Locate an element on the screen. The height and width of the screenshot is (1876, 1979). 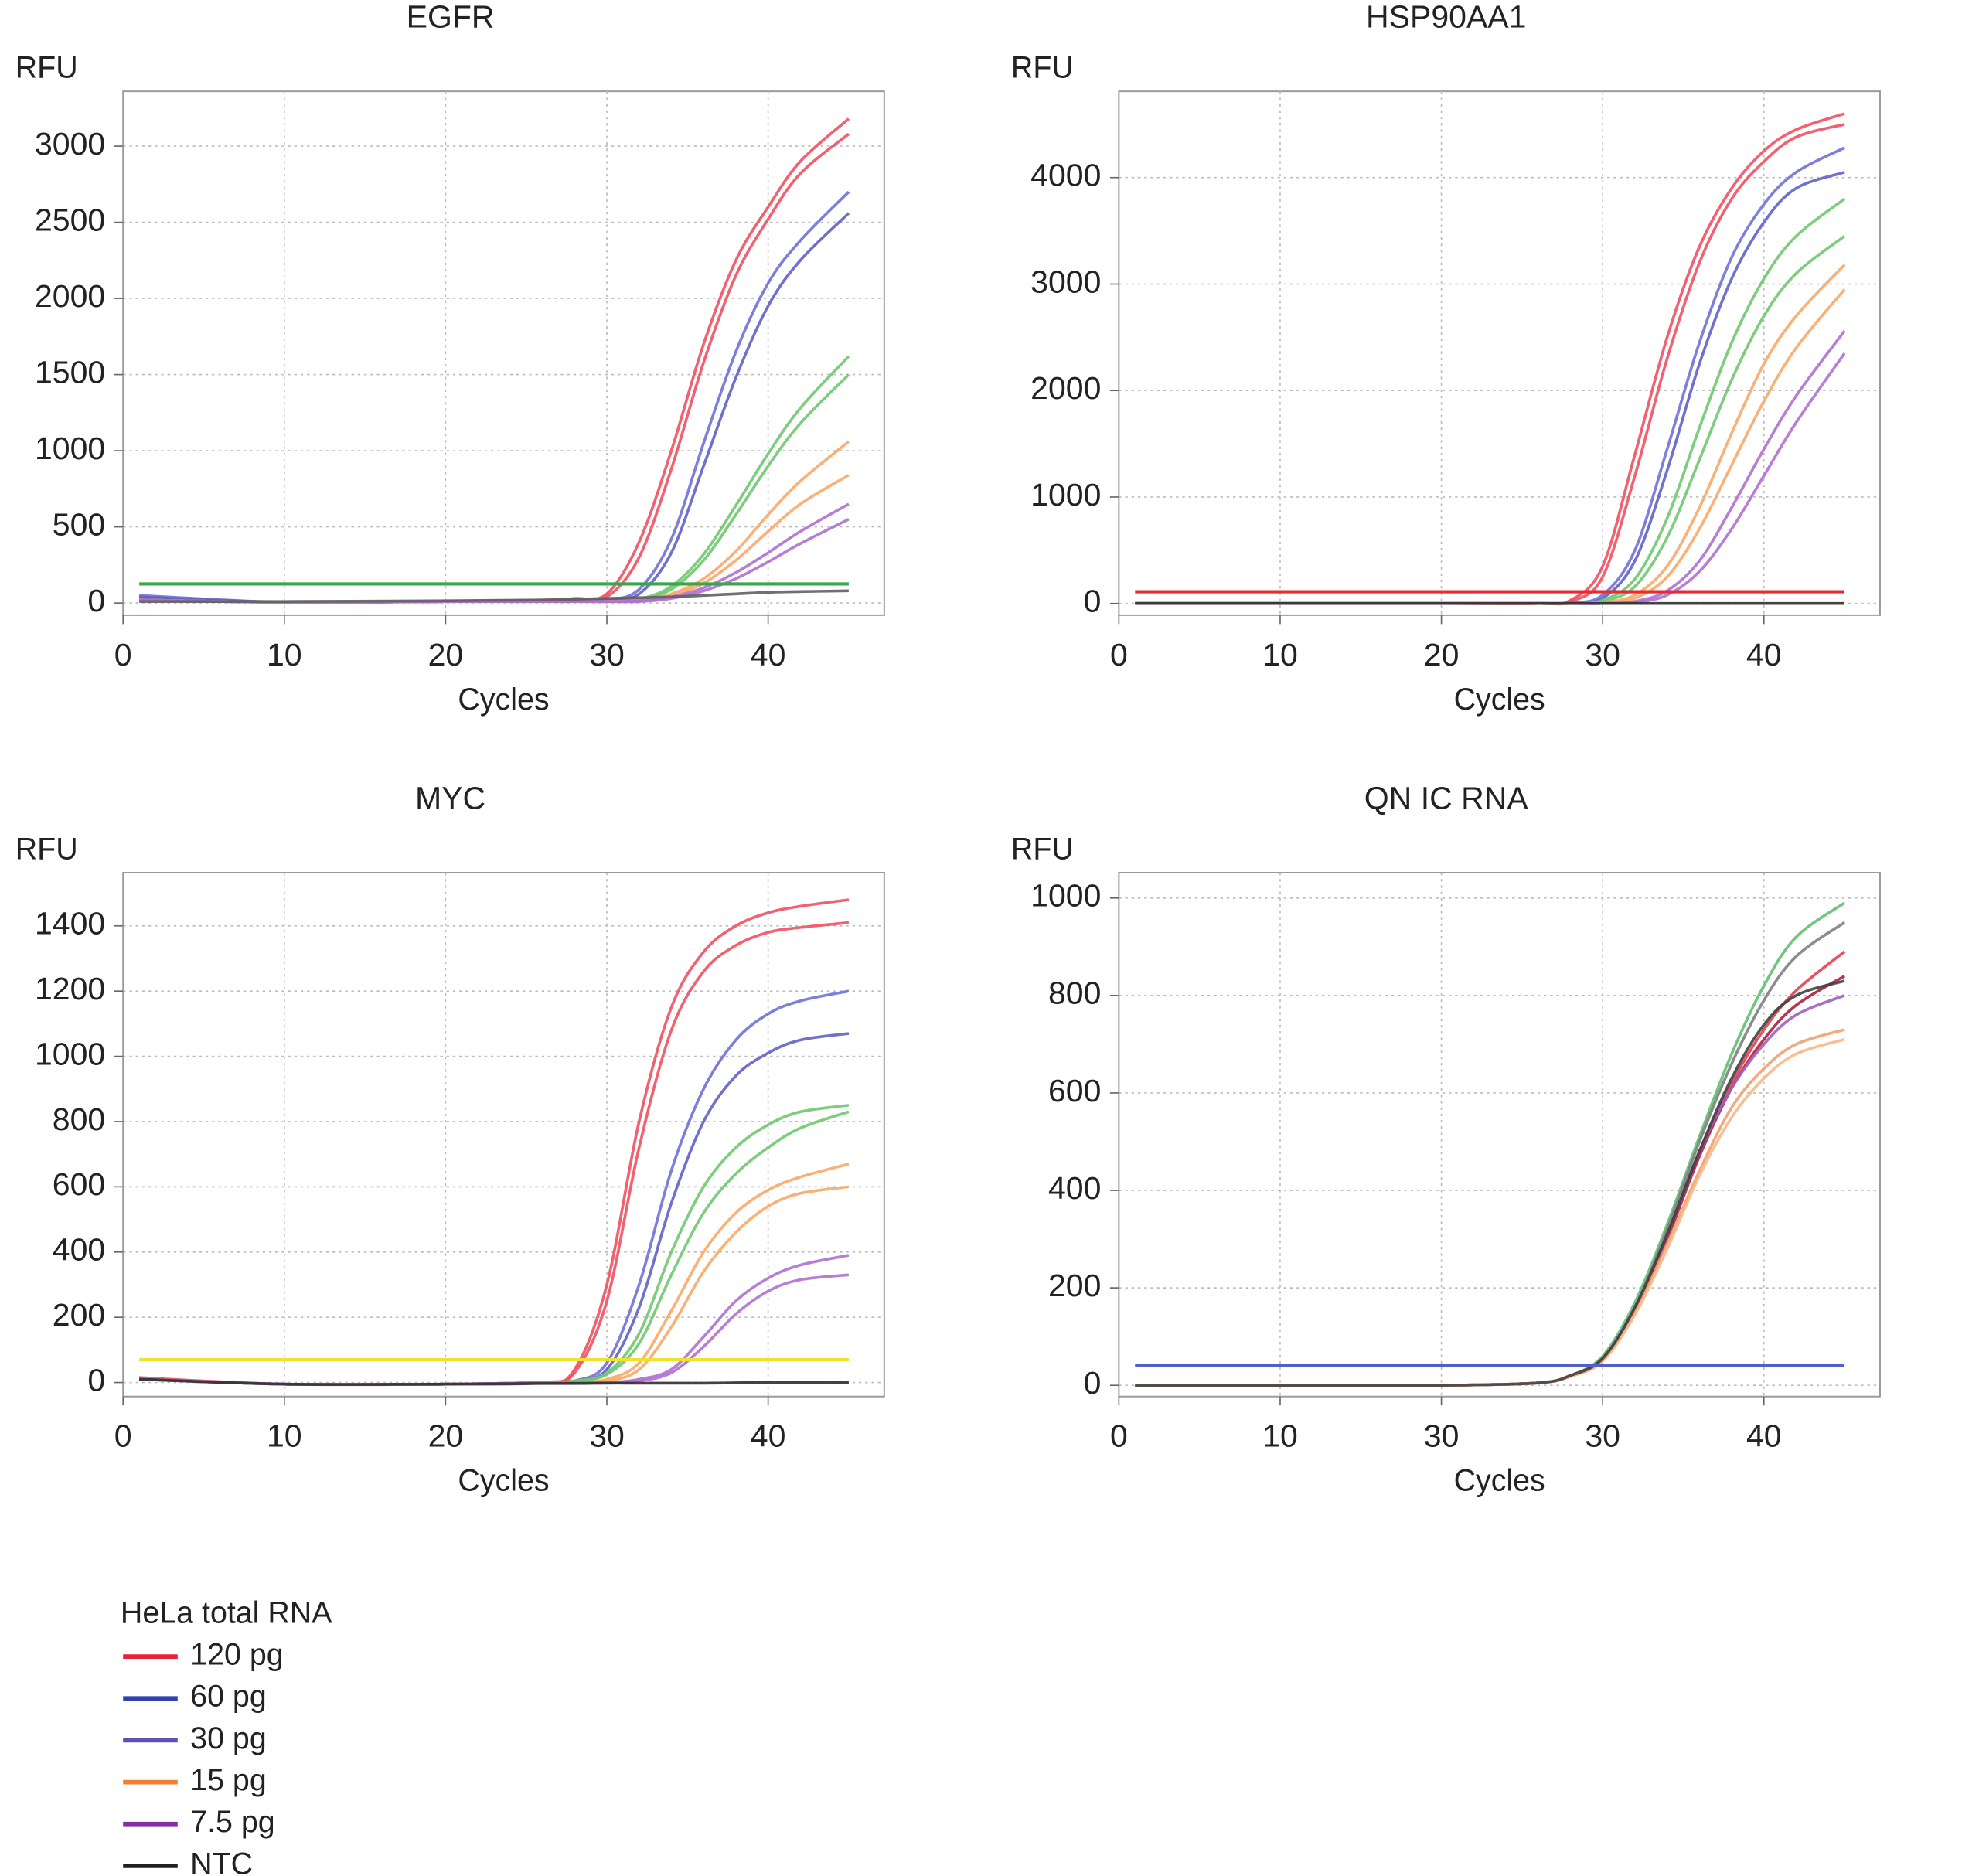
legend-label: 120 pg is located at coordinates (237, 1655).